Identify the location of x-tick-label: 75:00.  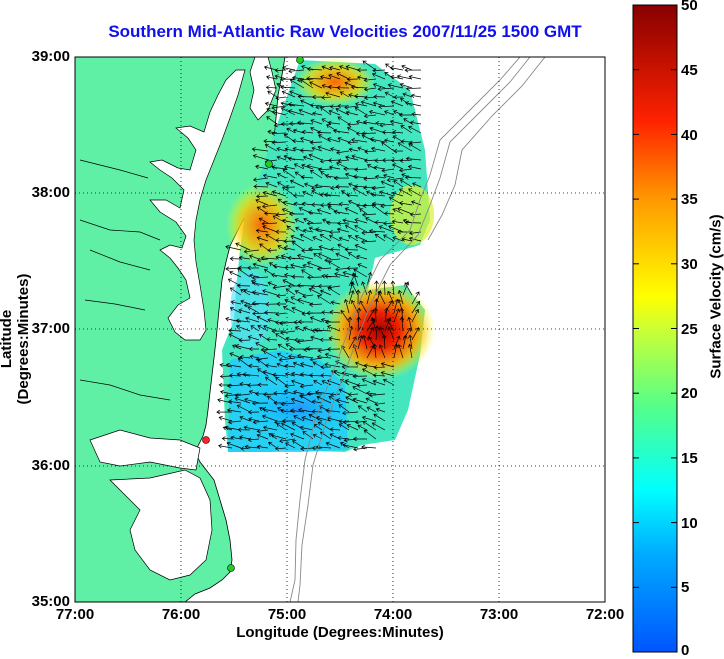
(287, 614).